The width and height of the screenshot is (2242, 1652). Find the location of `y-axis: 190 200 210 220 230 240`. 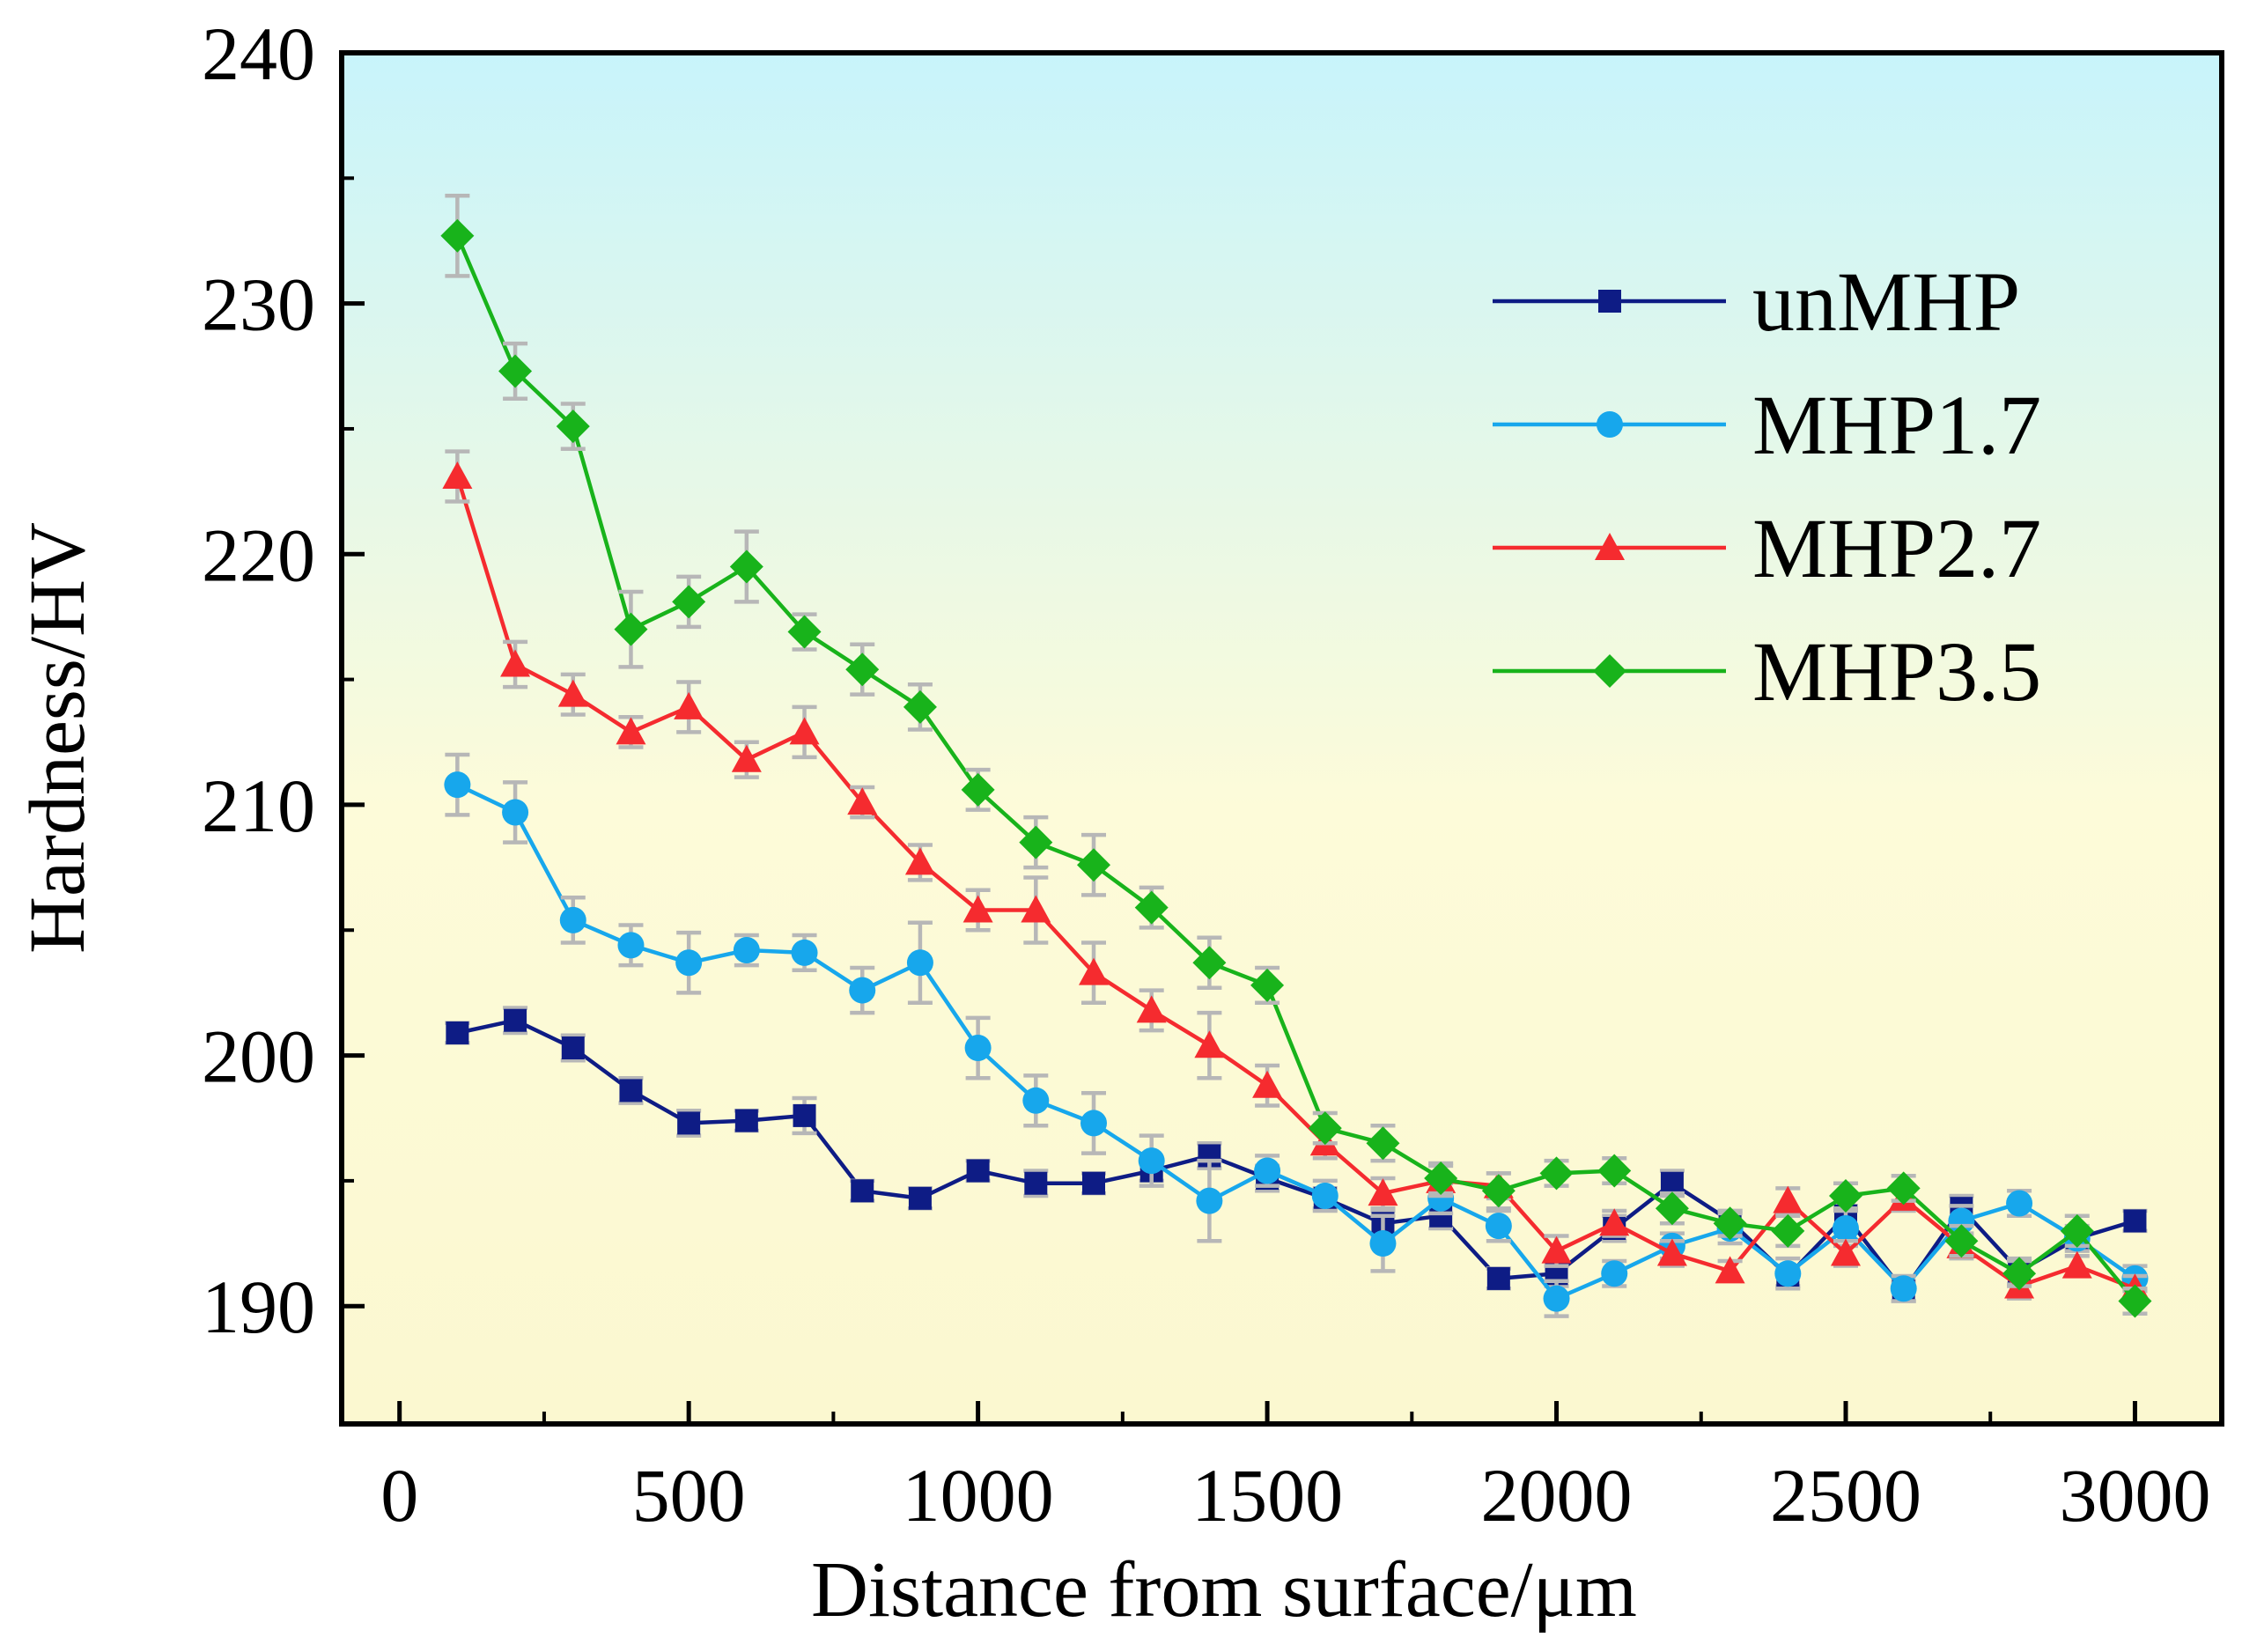

y-axis: 190 200 210 220 230 240 is located at coordinates (283, 680).